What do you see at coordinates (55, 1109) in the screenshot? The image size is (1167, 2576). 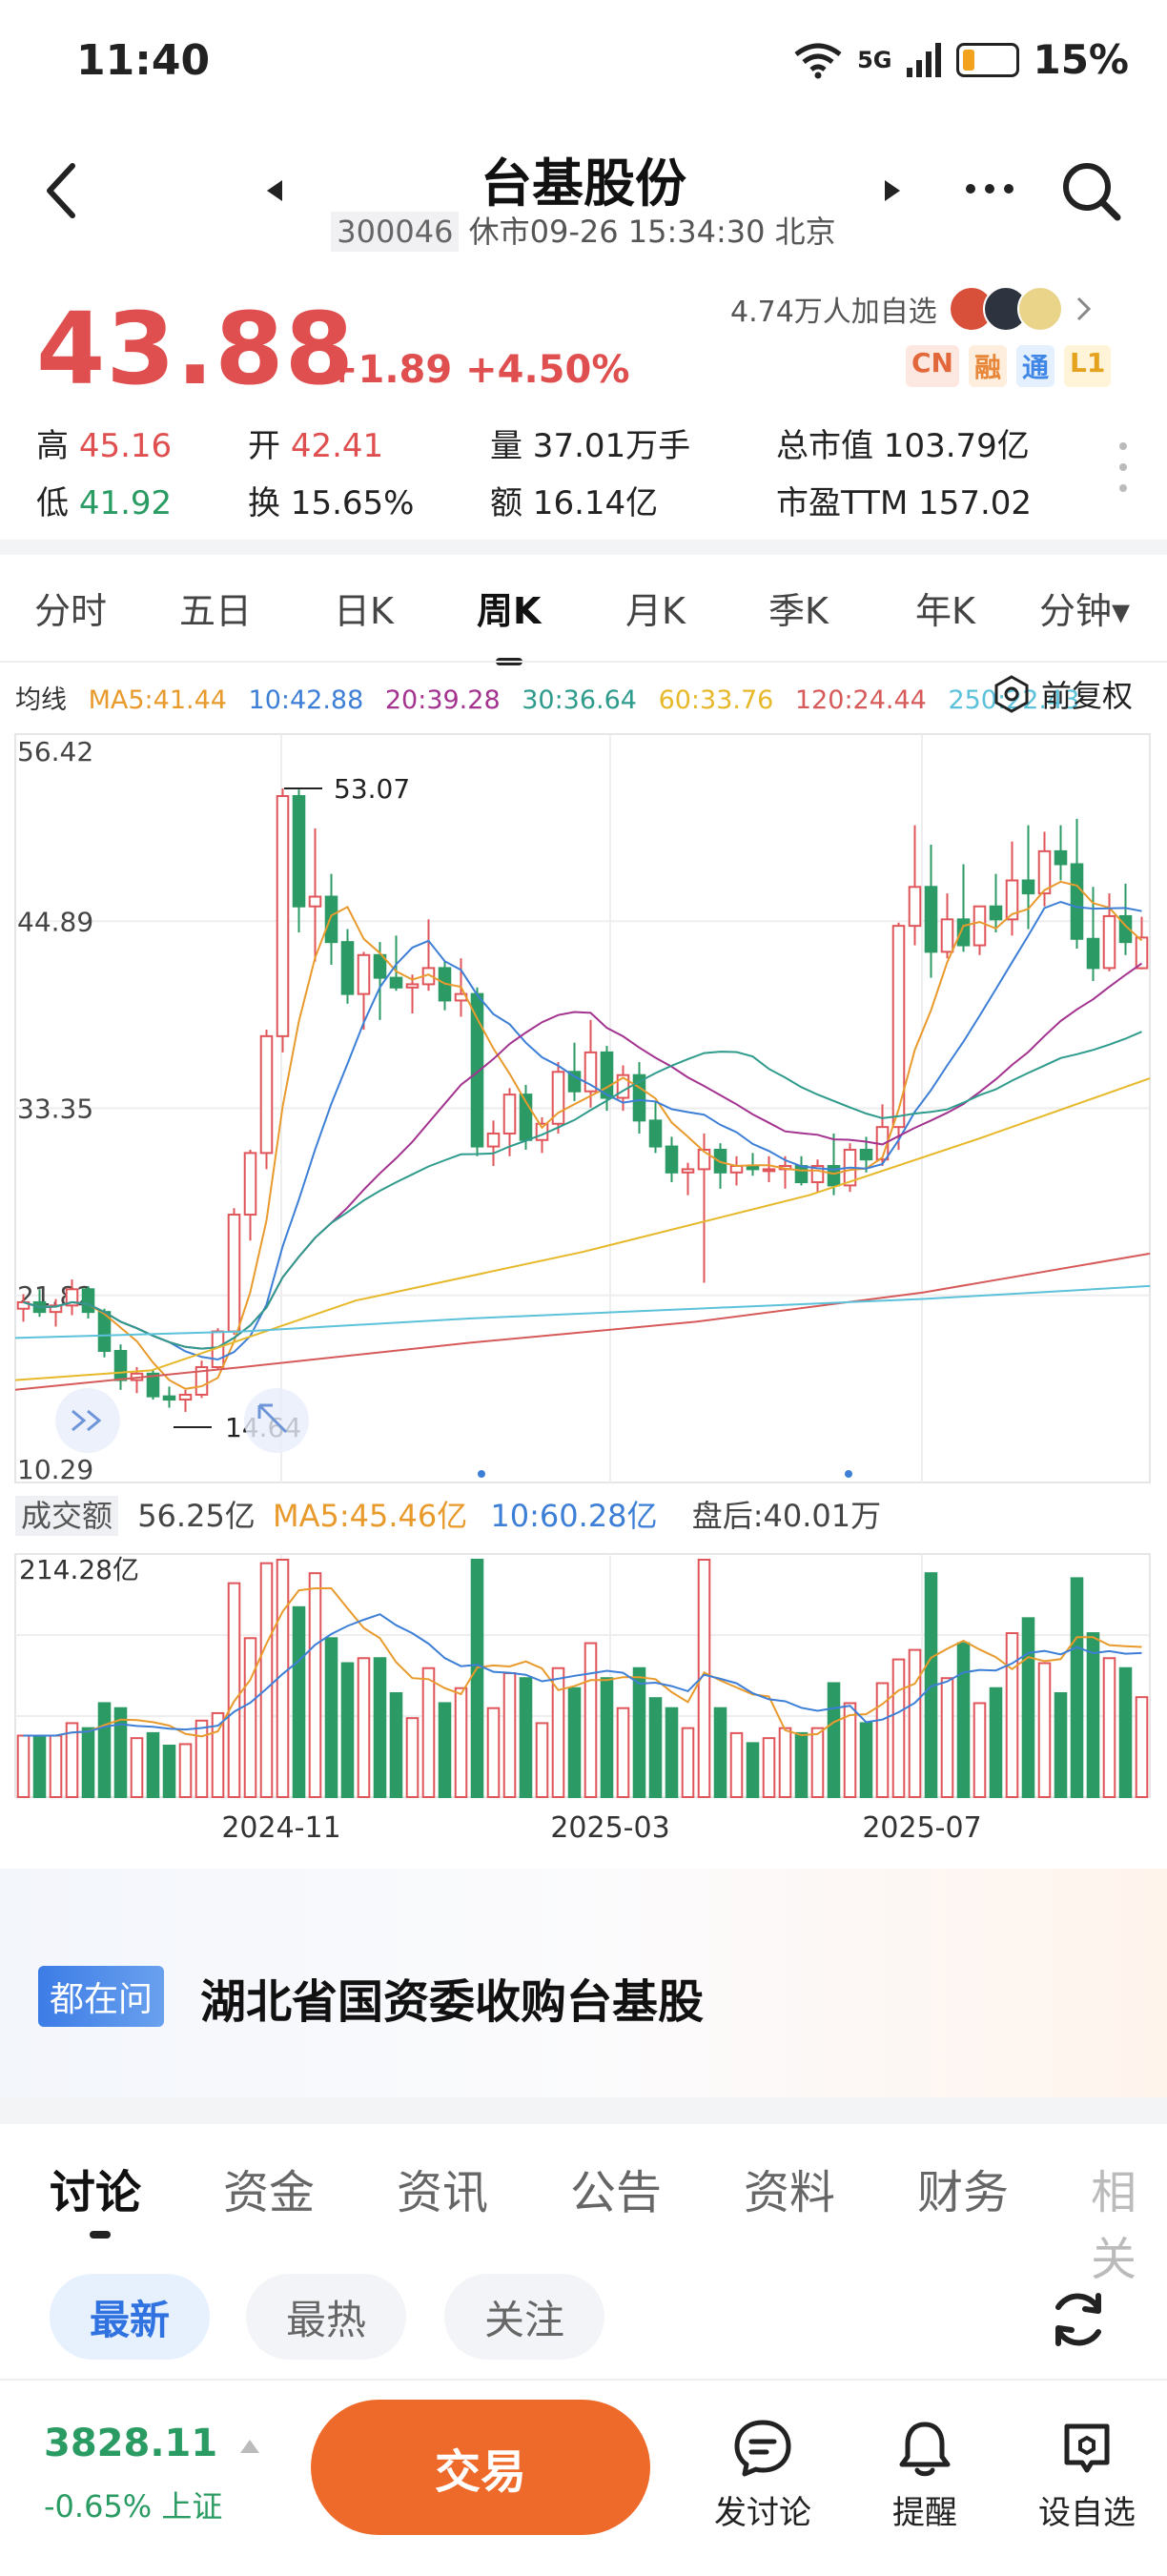 I see `y-tick-label: 33.35` at bounding box center [55, 1109].